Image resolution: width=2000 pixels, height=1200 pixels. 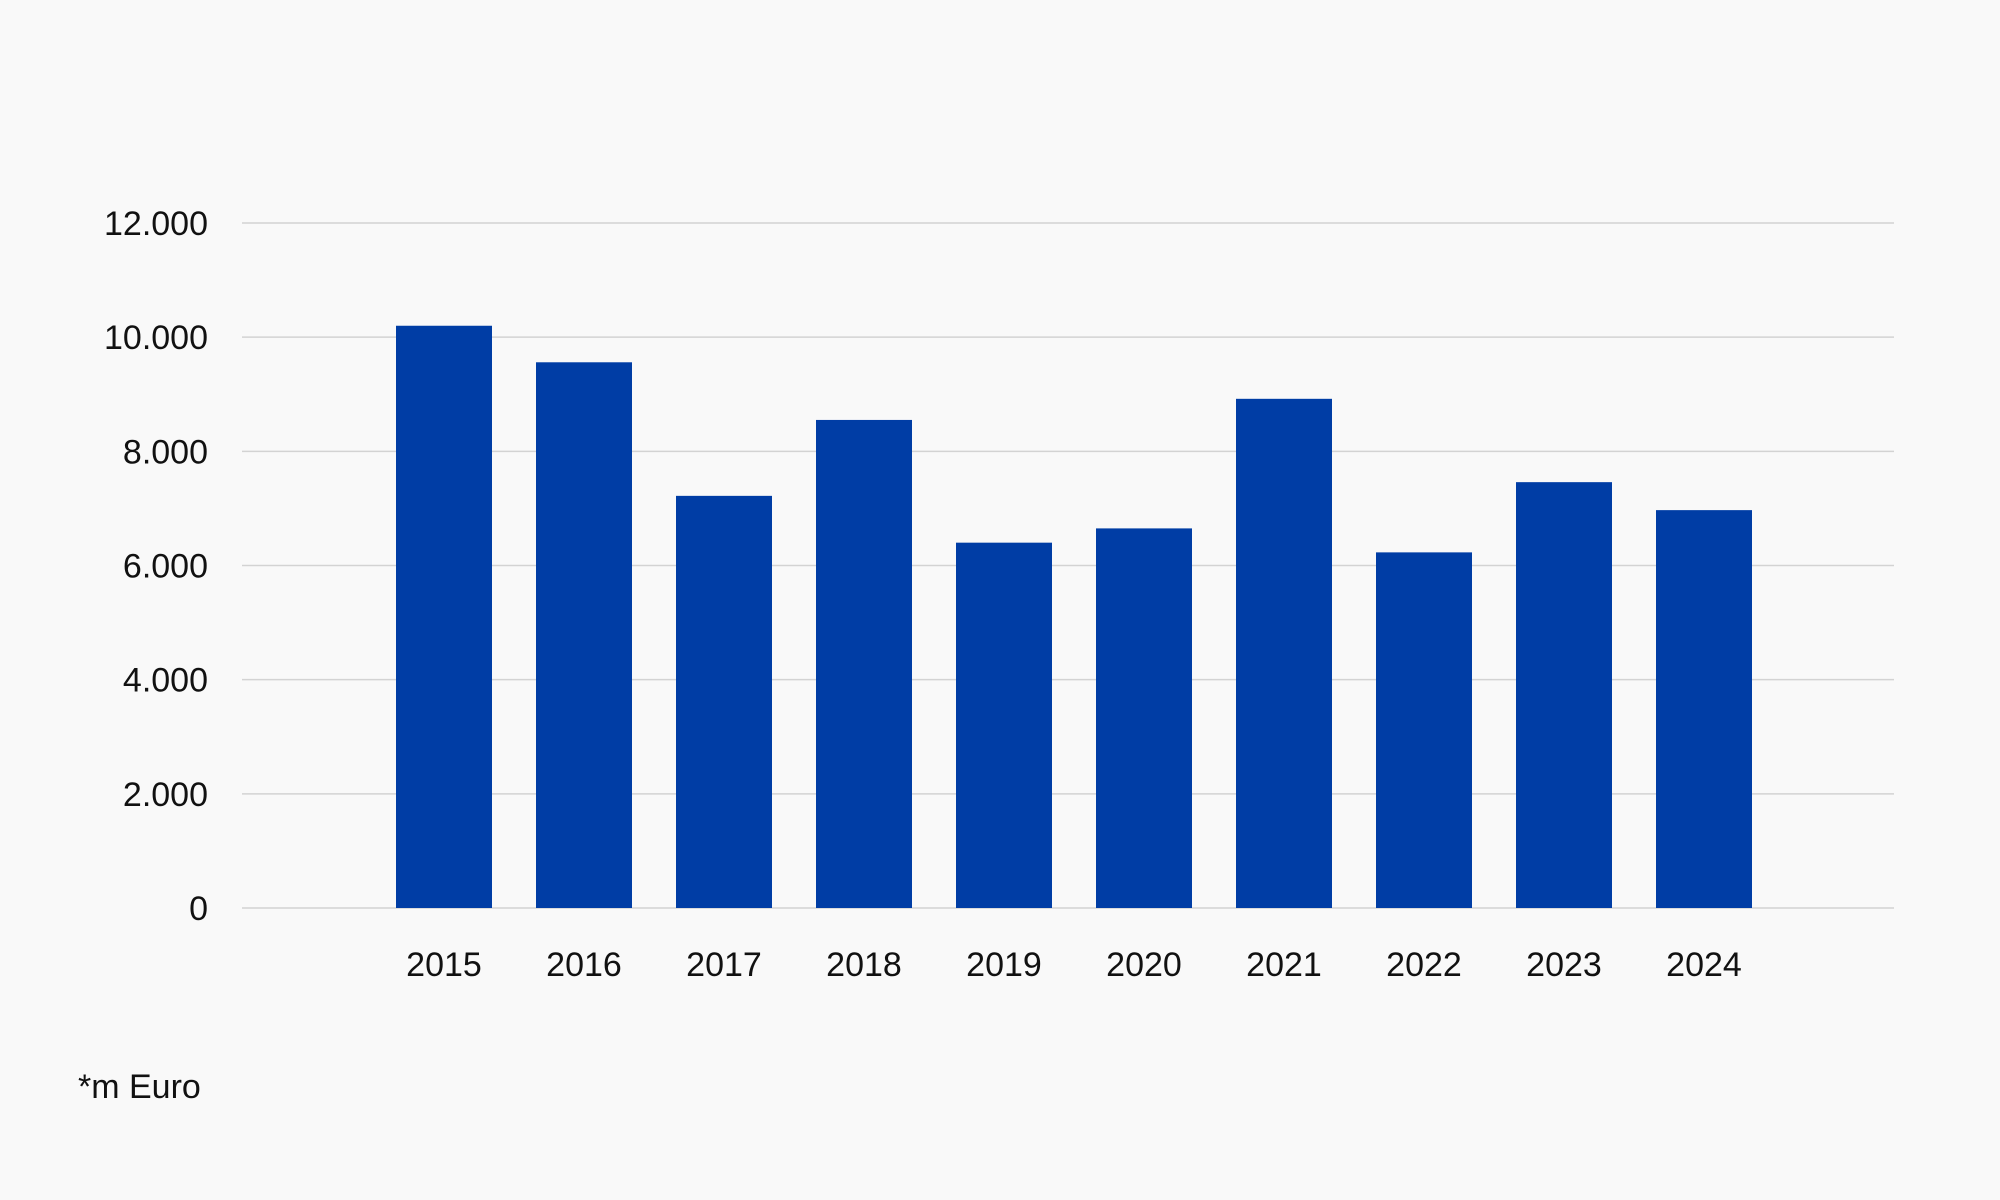 I want to click on y-tick-label: 8.000, so click(x=165, y=452).